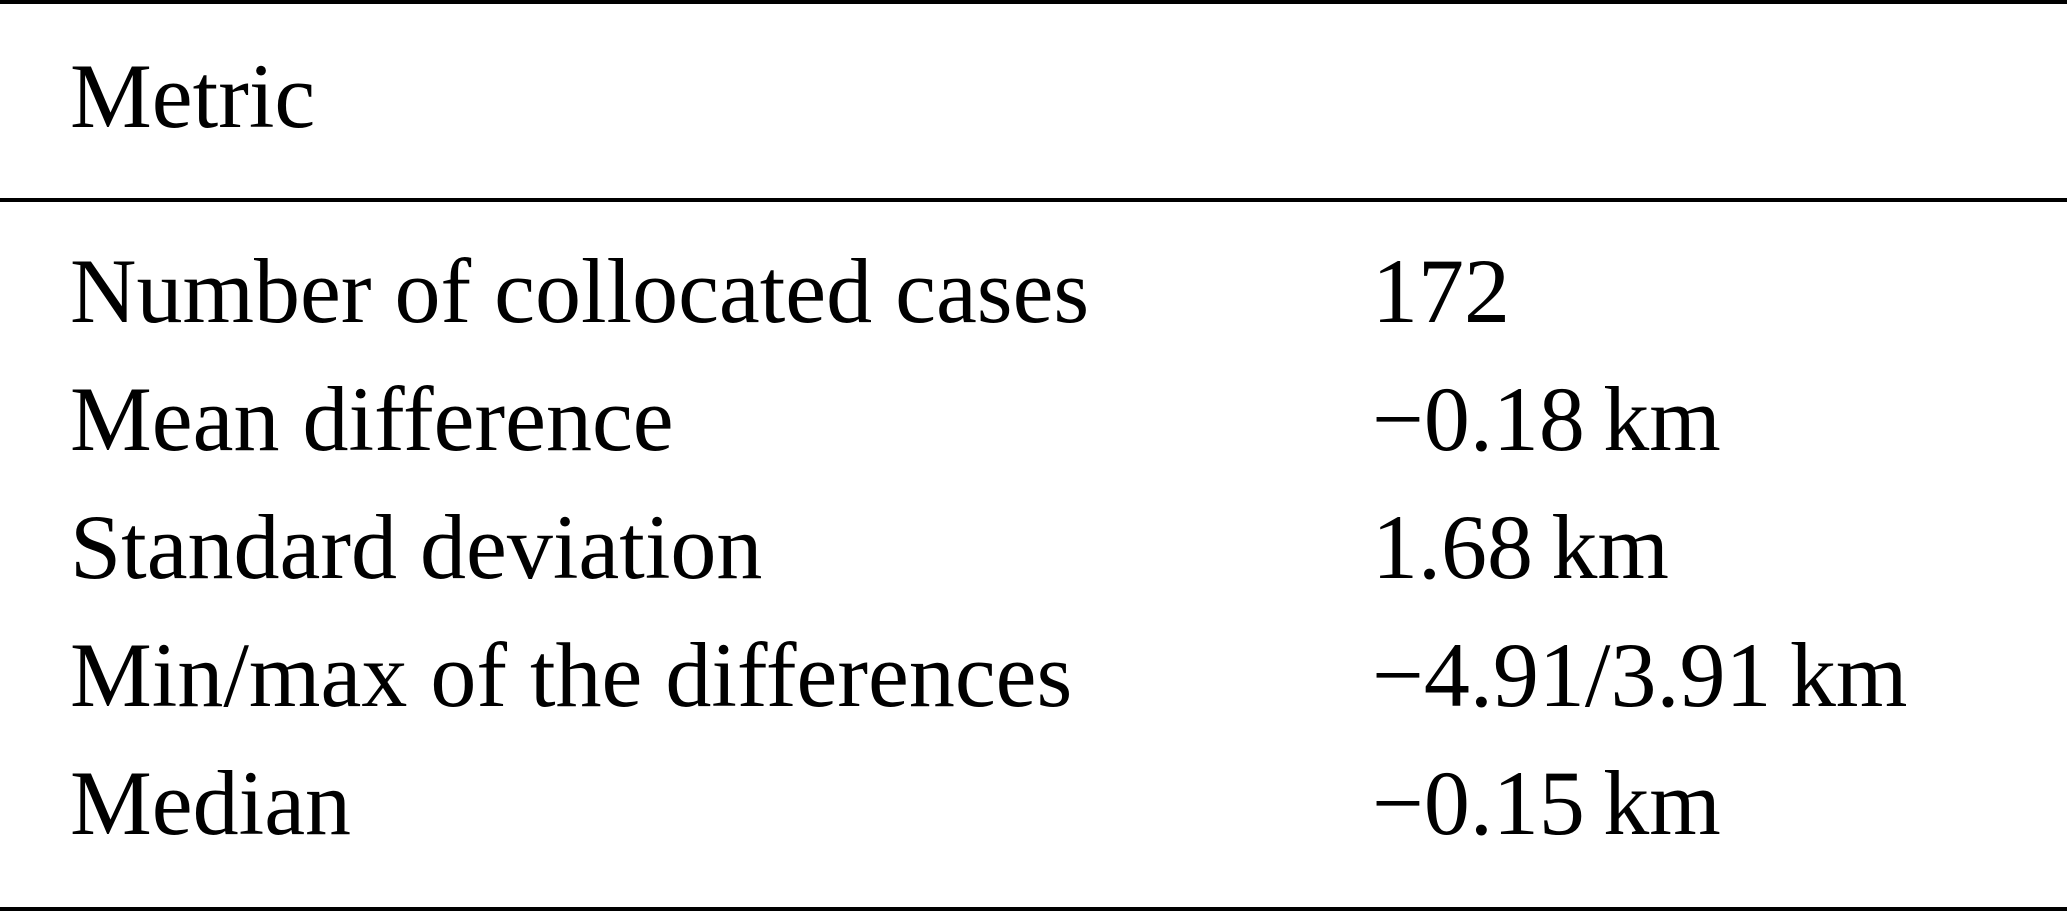  What do you see at coordinates (1546, 803) in the screenshot?
I see `row-value: −0.15 km` at bounding box center [1546, 803].